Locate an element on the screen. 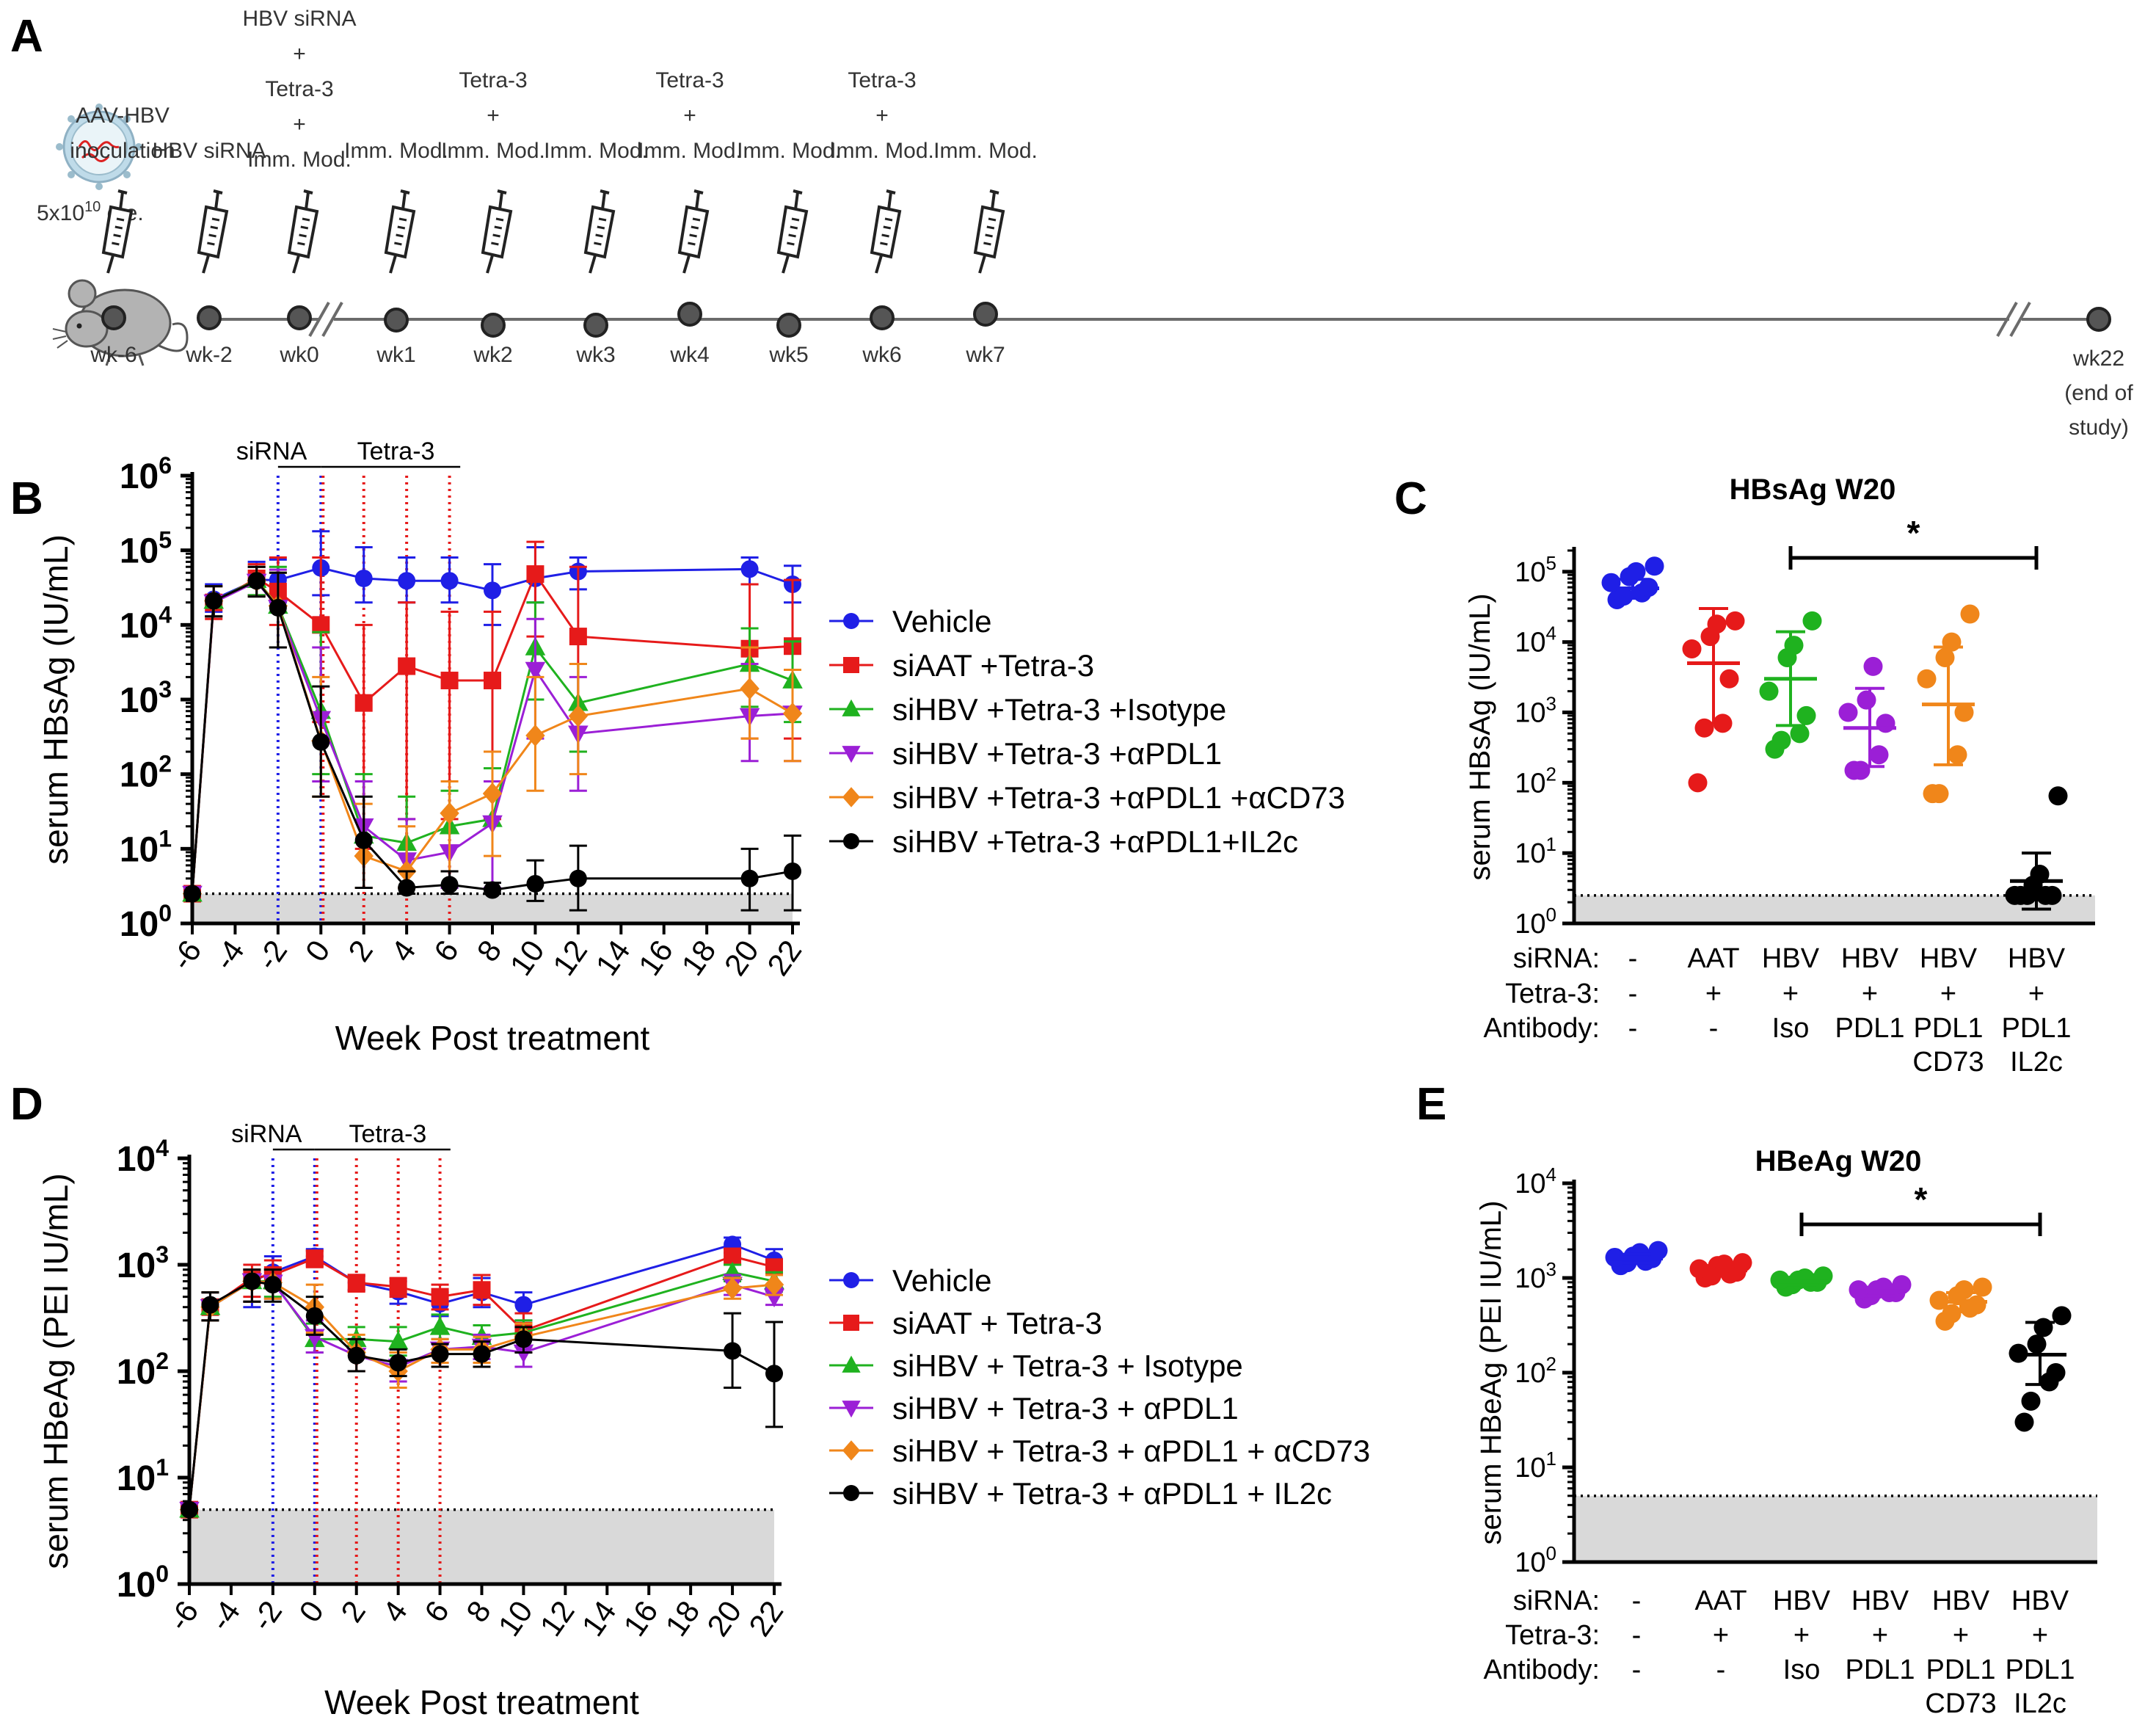  mouse-icon is located at coordinates (120, 323).